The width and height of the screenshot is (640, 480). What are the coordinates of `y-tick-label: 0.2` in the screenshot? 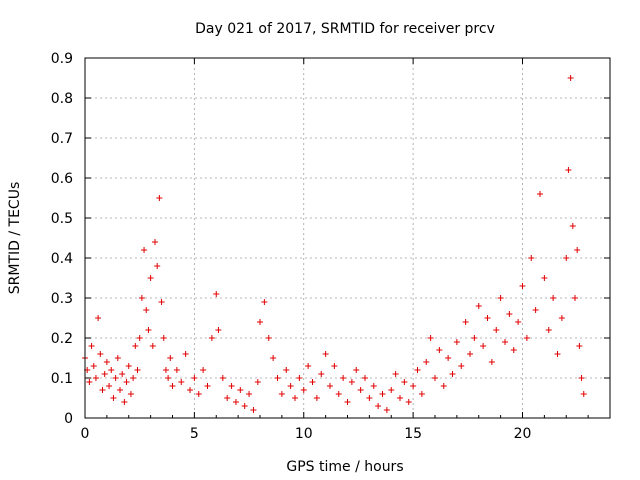 It's located at (62, 339).